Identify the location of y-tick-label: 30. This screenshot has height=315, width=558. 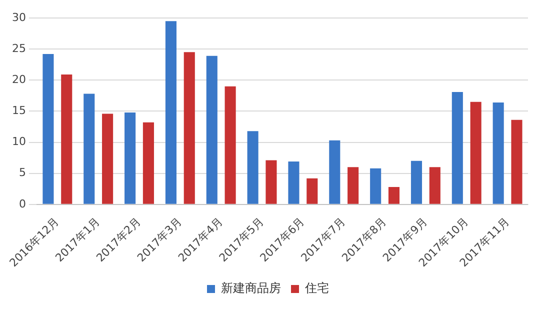
(19, 17).